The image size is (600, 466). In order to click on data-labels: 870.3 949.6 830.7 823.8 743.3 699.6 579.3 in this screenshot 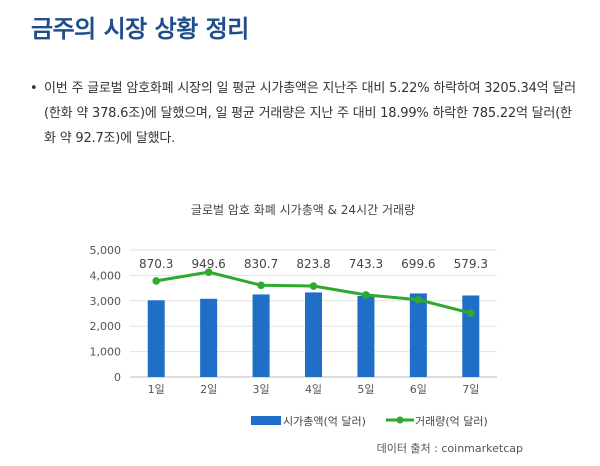, I will do `click(313, 264)`.